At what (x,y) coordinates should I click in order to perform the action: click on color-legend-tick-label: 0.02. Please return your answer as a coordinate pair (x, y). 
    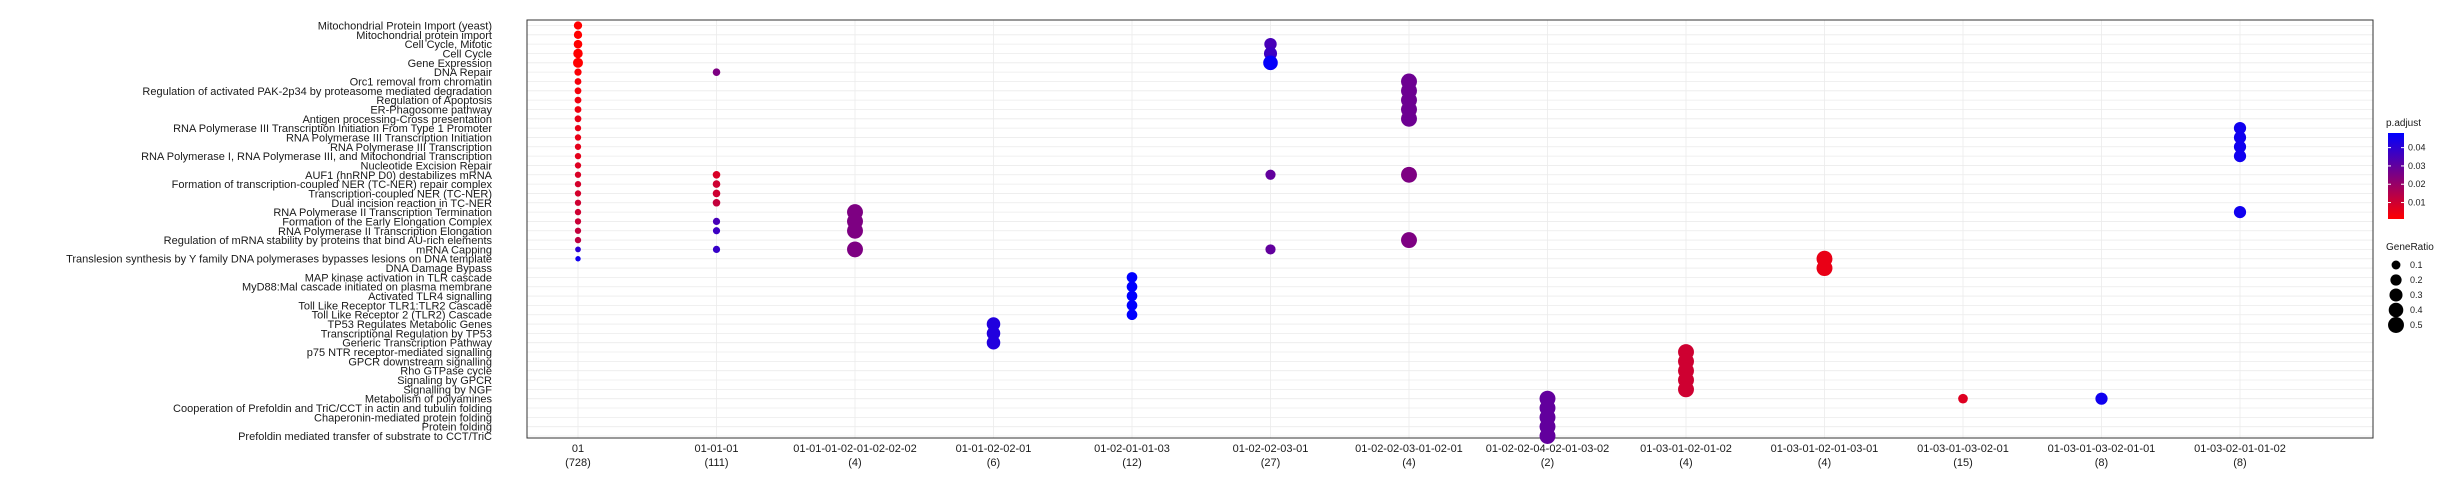
    Looking at the image, I should click on (2417, 184).